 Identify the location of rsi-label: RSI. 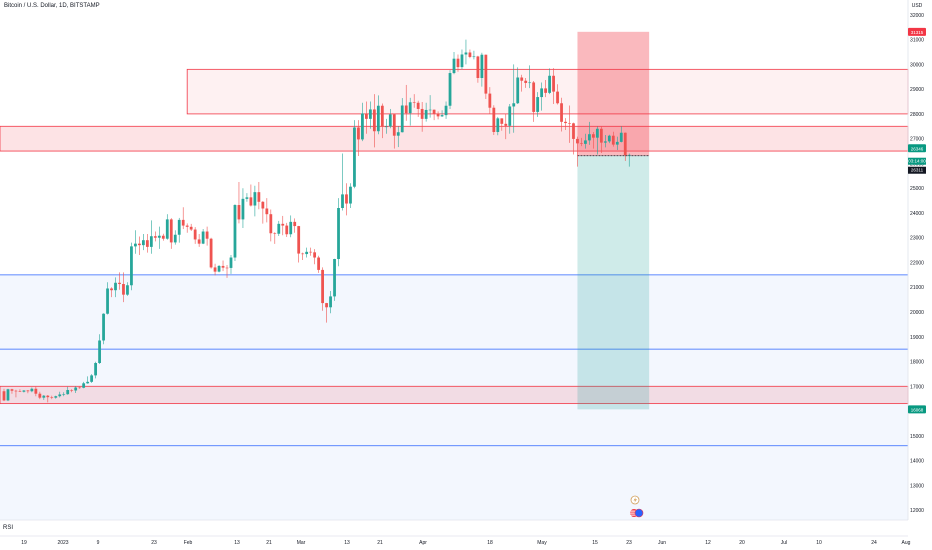
(8, 528).